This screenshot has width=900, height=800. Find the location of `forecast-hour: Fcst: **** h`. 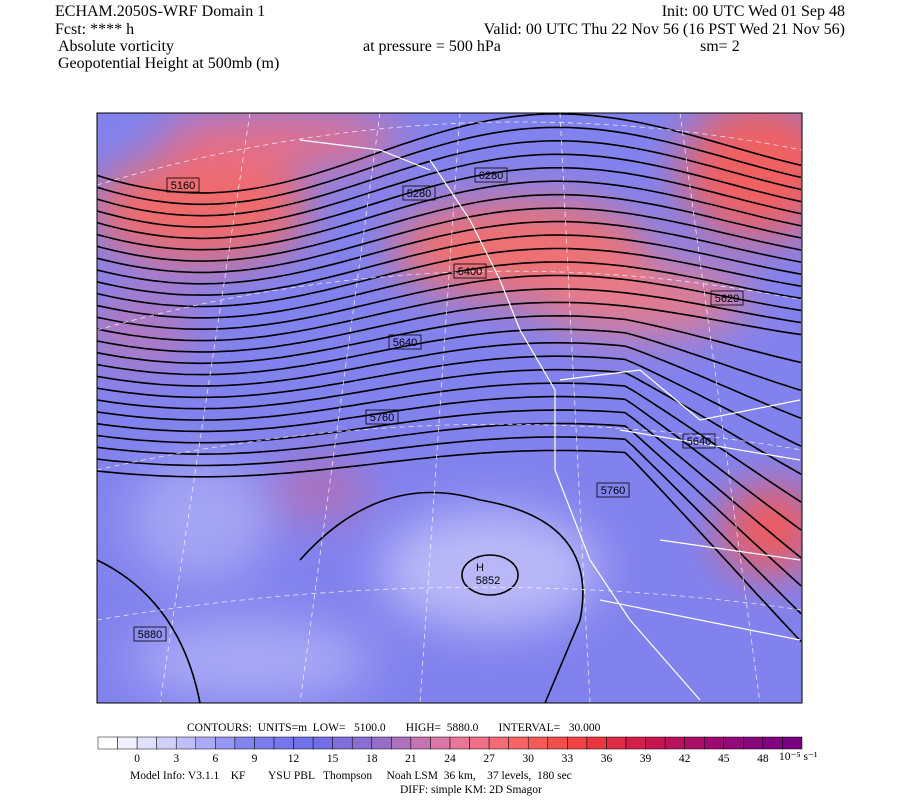

forecast-hour: Fcst: **** h is located at coordinates (94, 29).